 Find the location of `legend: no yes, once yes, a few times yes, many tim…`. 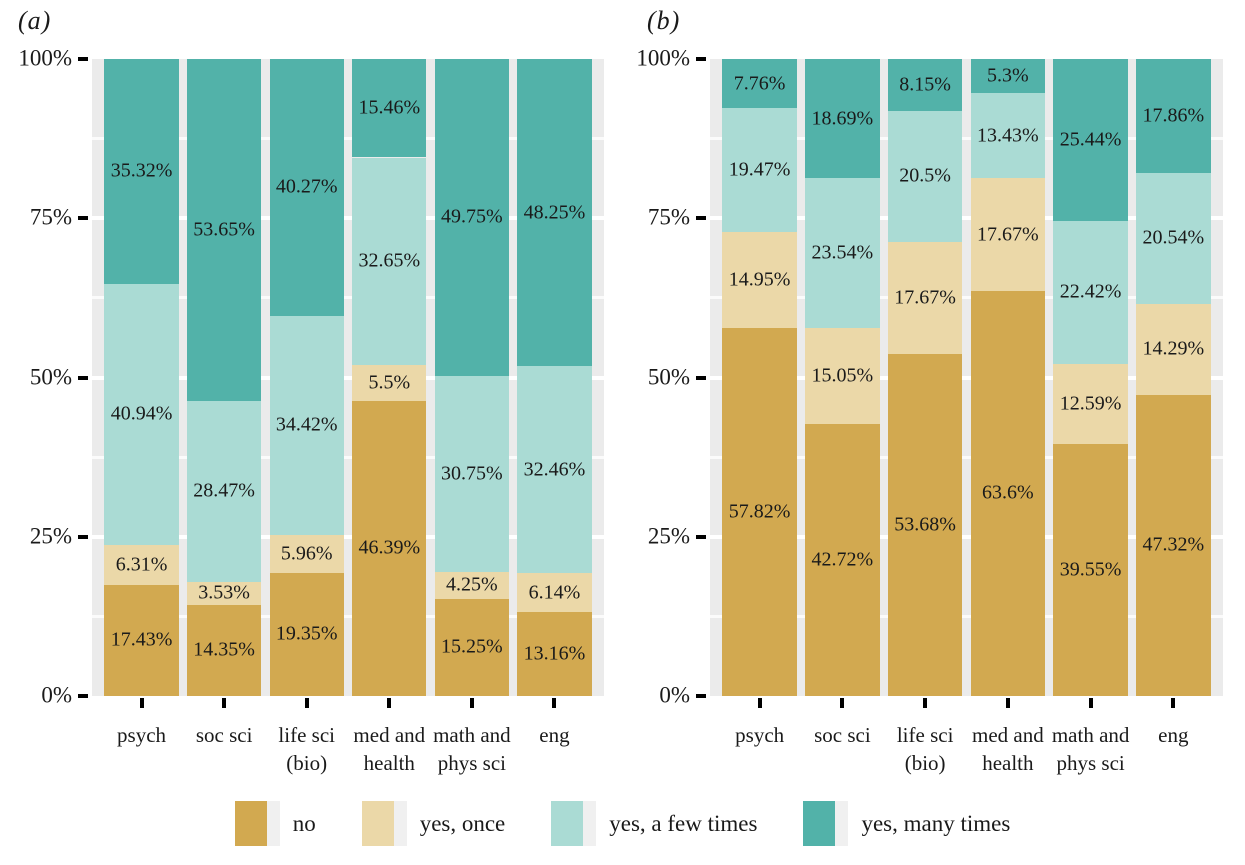

legend: no yes, once yes, a few times yes, many tim… is located at coordinates (622, 823).